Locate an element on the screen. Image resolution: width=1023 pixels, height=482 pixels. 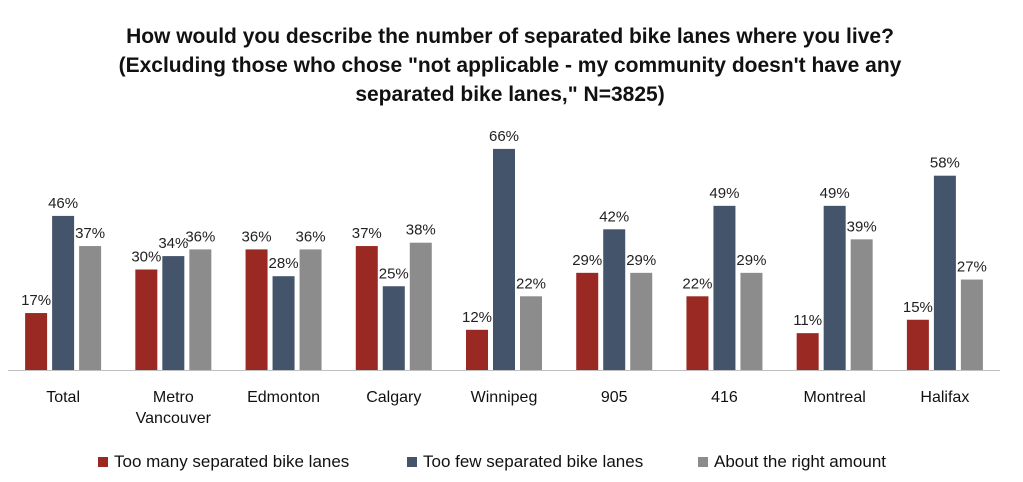
category-label-2-line-2: Vancouver is located at coordinates (174, 418).